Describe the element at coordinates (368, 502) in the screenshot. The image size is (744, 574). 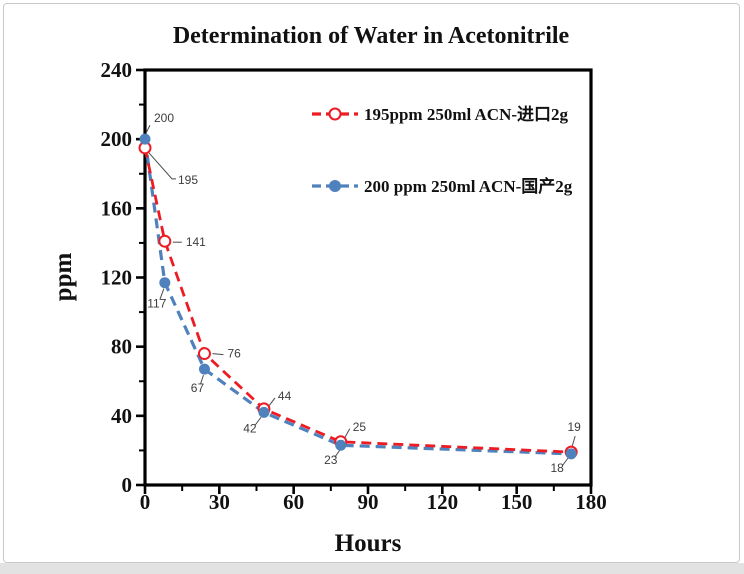
I see `x-axis-tick-label: 90` at that location.